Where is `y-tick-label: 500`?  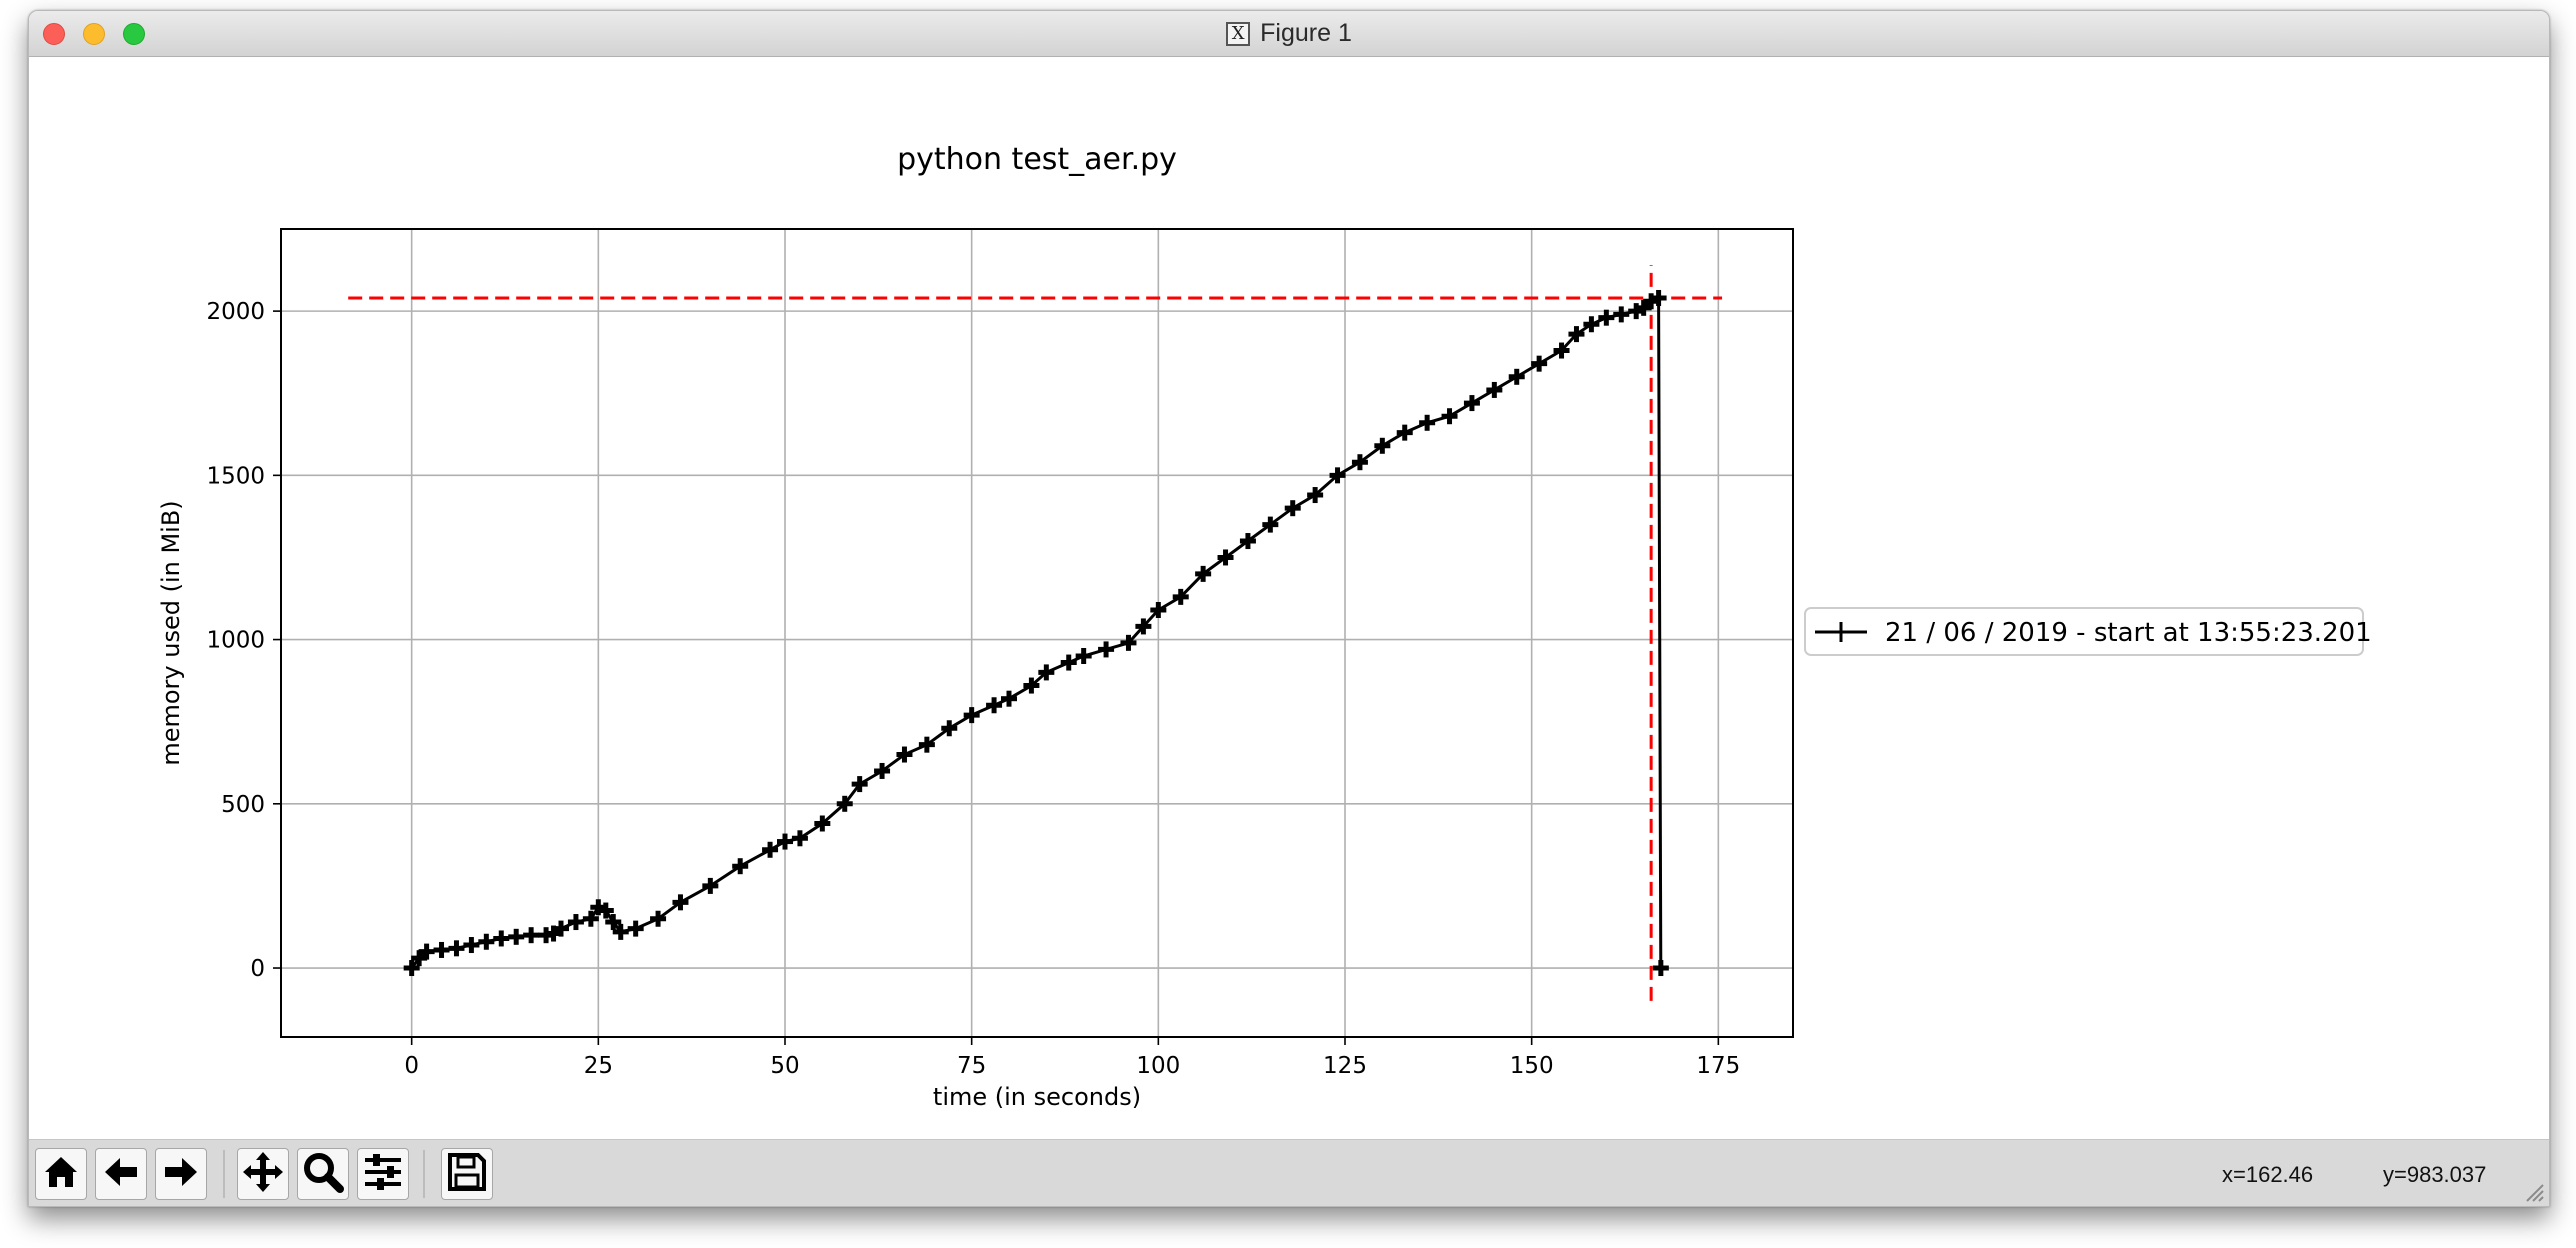 y-tick-label: 500 is located at coordinates (243, 805).